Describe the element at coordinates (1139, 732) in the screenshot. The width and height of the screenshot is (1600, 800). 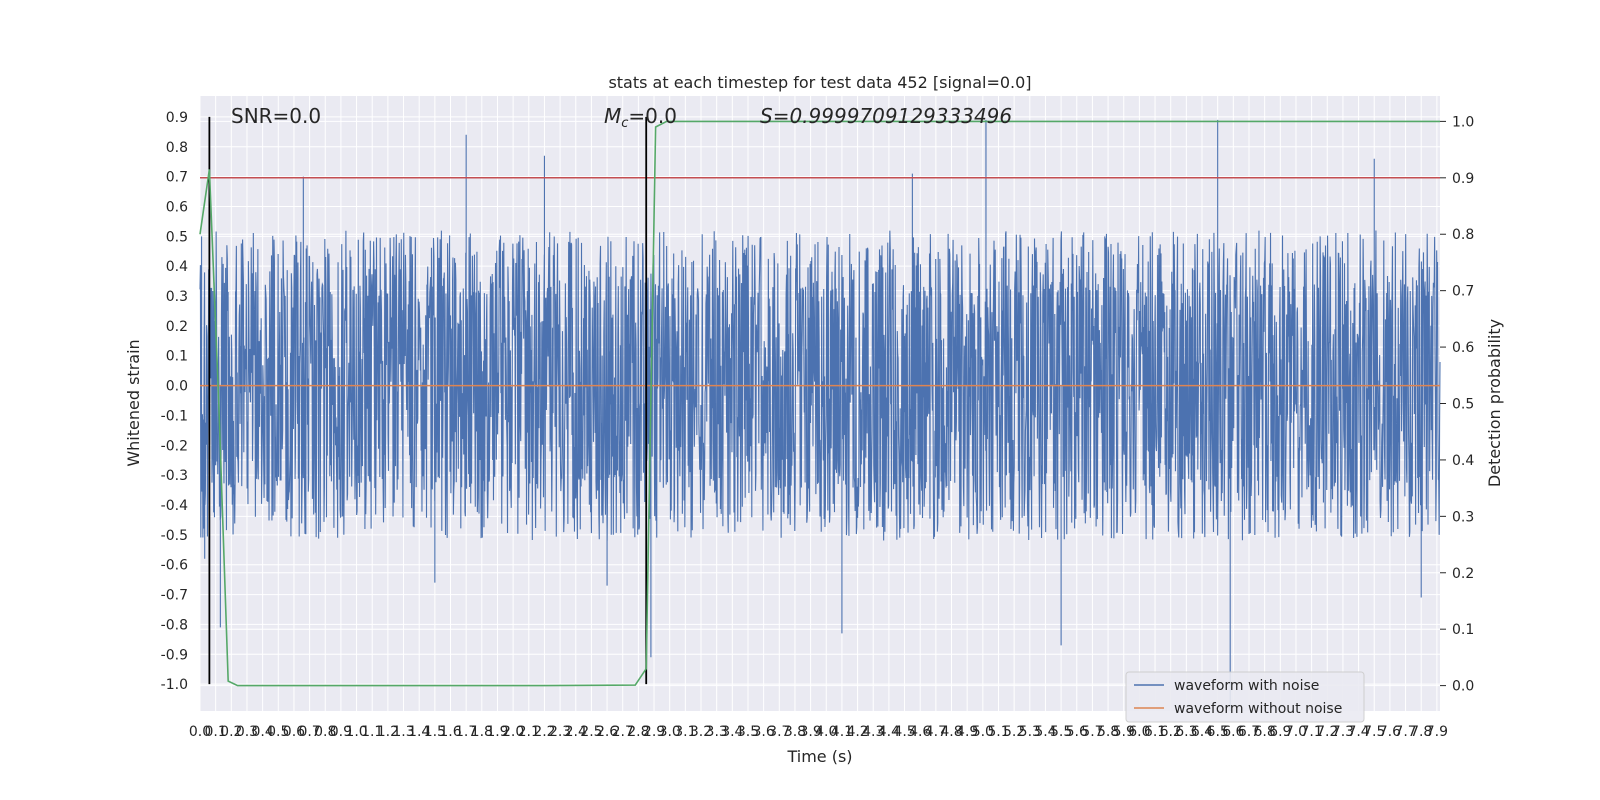
I see `x-tick-label: 6.0` at that location.